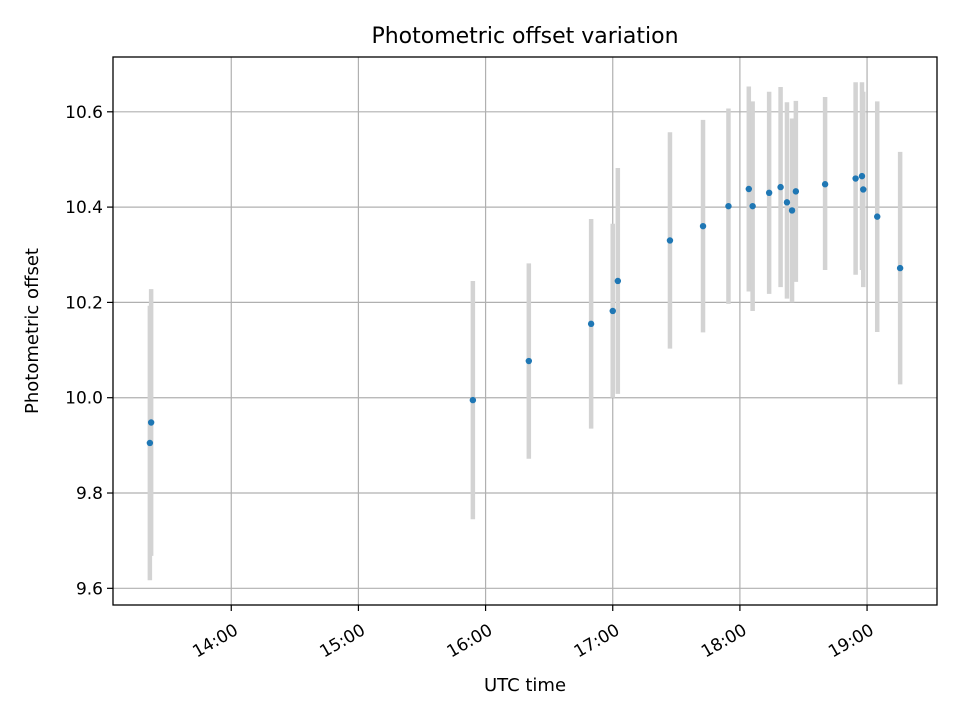  I want to click on y-tick-label: 10.0, so click(84, 399).